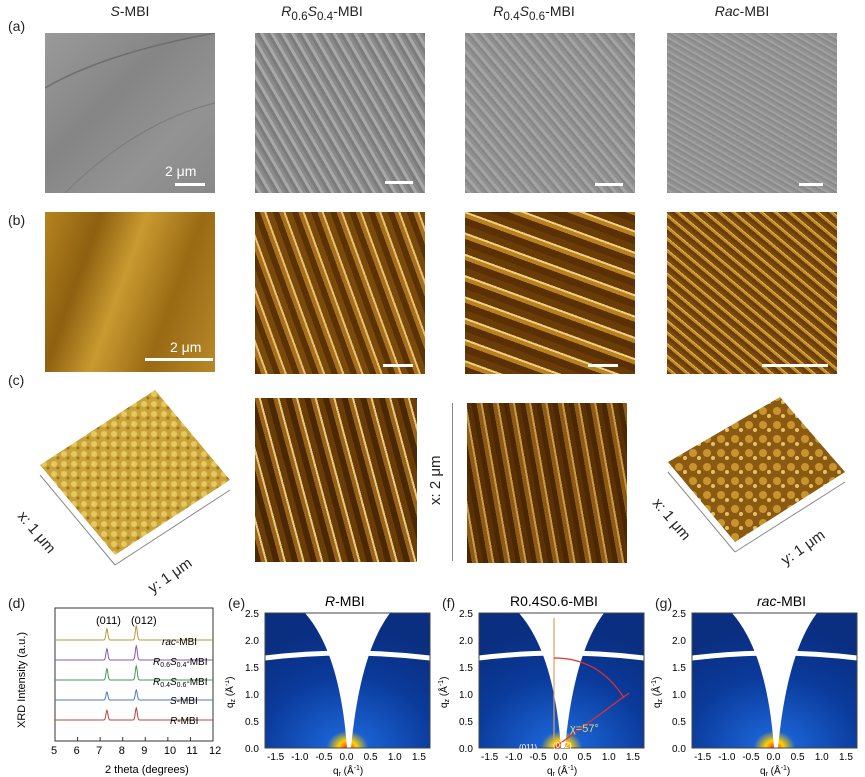 This screenshot has width=865, height=777. Describe the element at coordinates (452, 482) in the screenshot. I see `axis3d-line` at that location.